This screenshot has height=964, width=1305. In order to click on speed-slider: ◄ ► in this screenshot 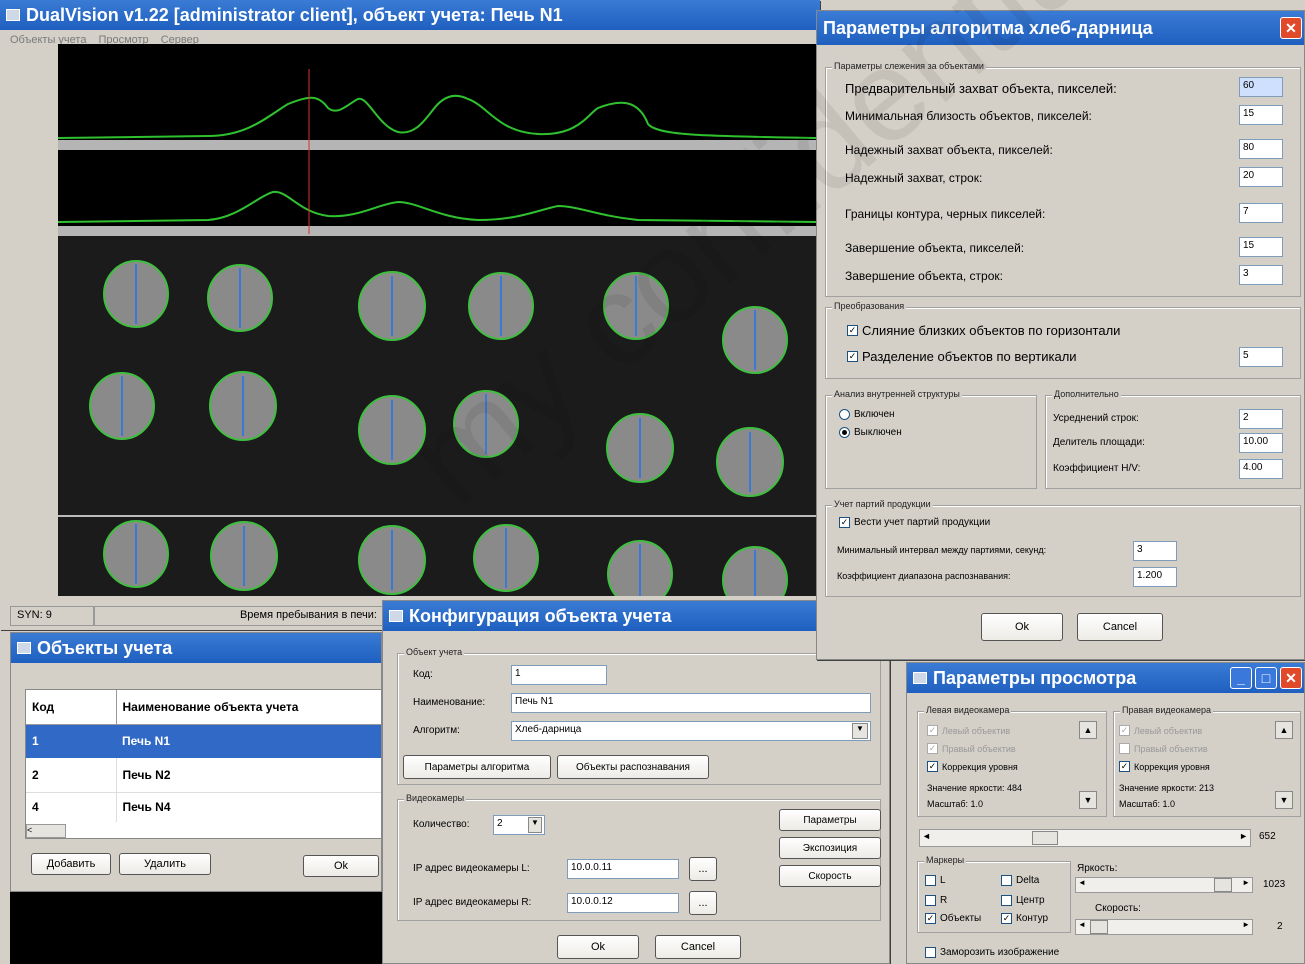, I will do `click(1164, 927)`.